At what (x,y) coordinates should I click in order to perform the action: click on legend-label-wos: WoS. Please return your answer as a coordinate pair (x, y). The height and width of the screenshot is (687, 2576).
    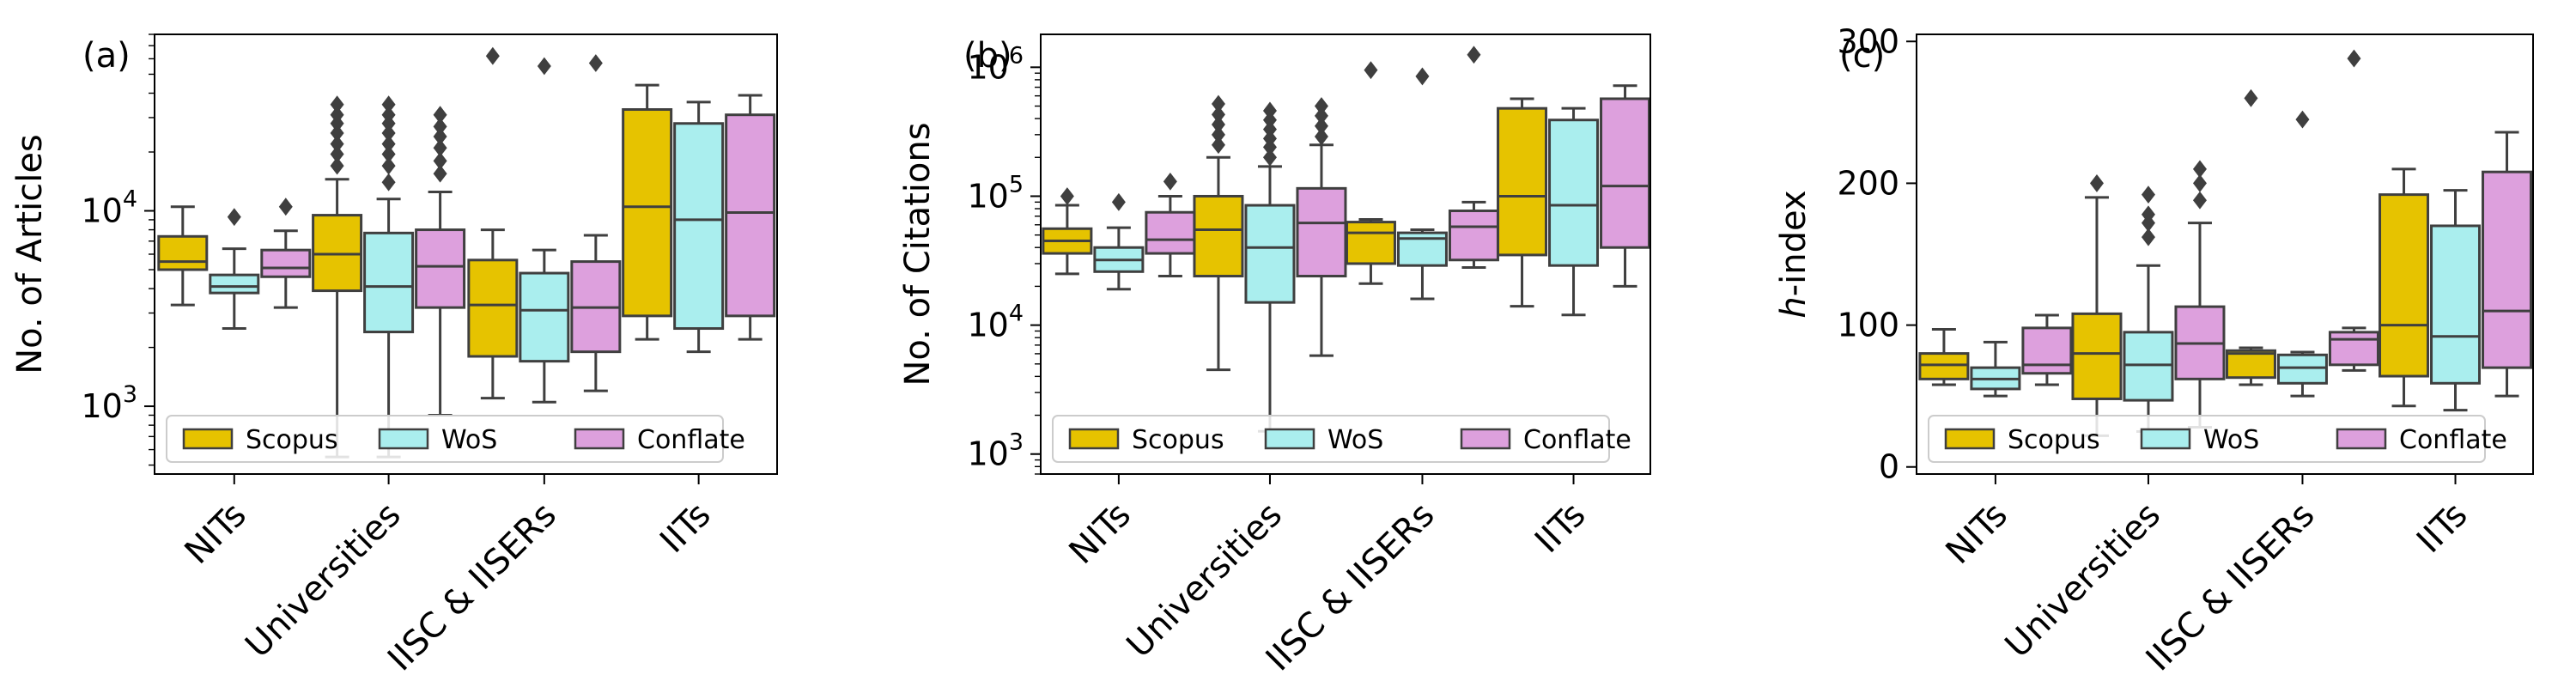
    Looking at the image, I should click on (469, 440).